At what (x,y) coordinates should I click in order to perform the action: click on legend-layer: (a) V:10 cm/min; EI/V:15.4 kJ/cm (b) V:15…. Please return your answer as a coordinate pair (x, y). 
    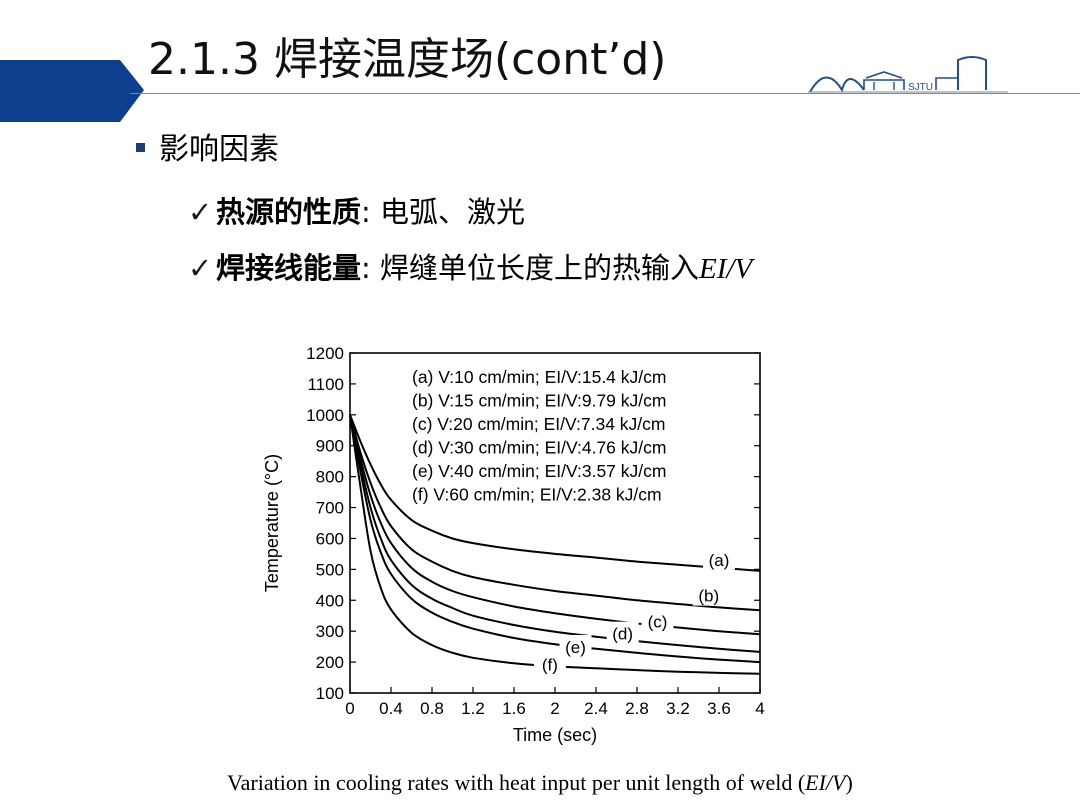
    Looking at the image, I should click on (539, 436).